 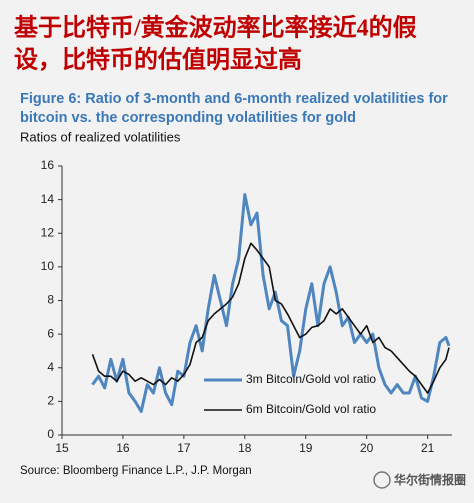 I want to click on x-tick-label: 20, so click(x=367, y=448).